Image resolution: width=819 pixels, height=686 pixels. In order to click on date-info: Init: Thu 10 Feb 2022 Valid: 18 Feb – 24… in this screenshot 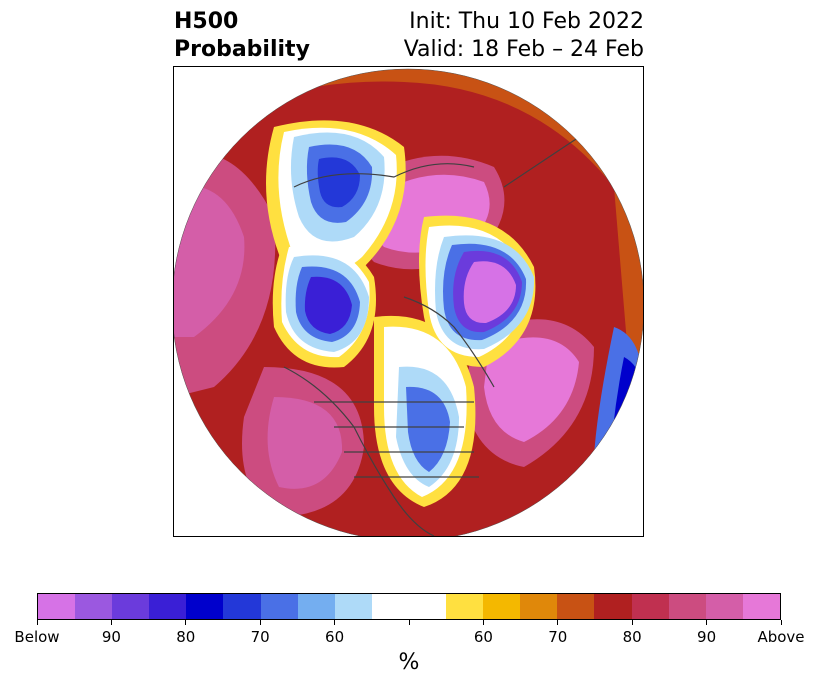, I will do `click(524, 36)`.